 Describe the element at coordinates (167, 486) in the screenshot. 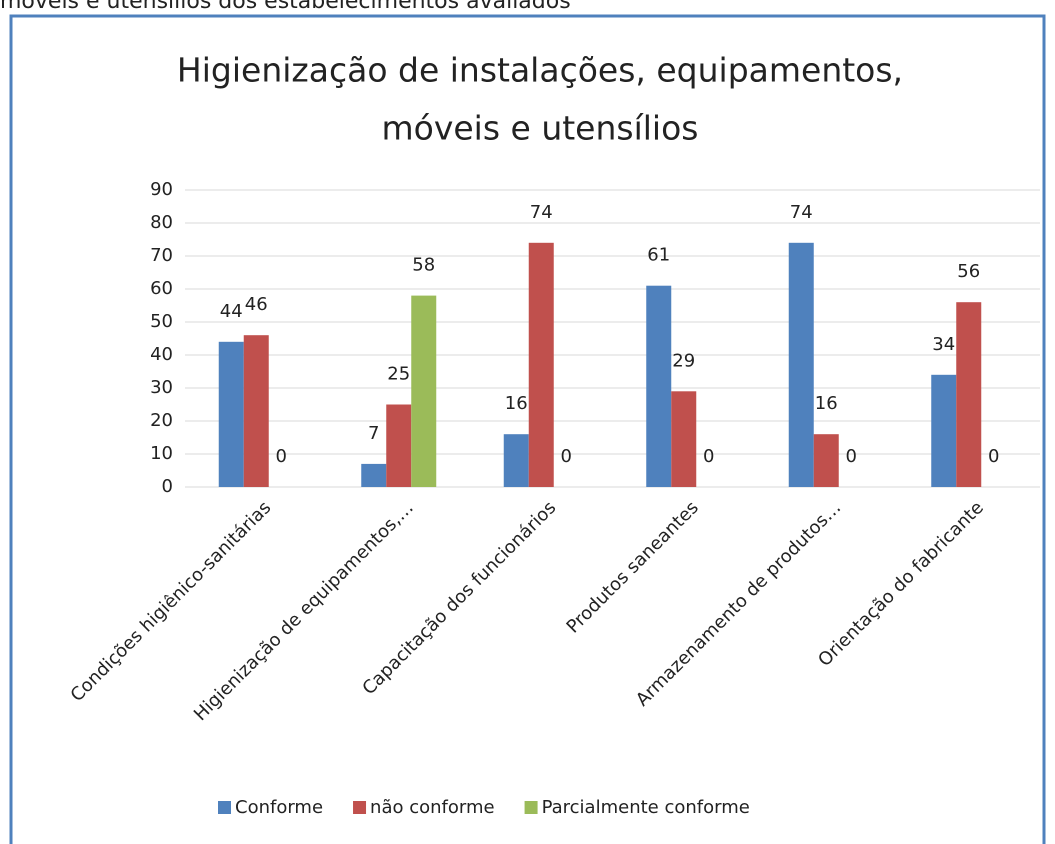

I see `y-tick-label: 0` at that location.